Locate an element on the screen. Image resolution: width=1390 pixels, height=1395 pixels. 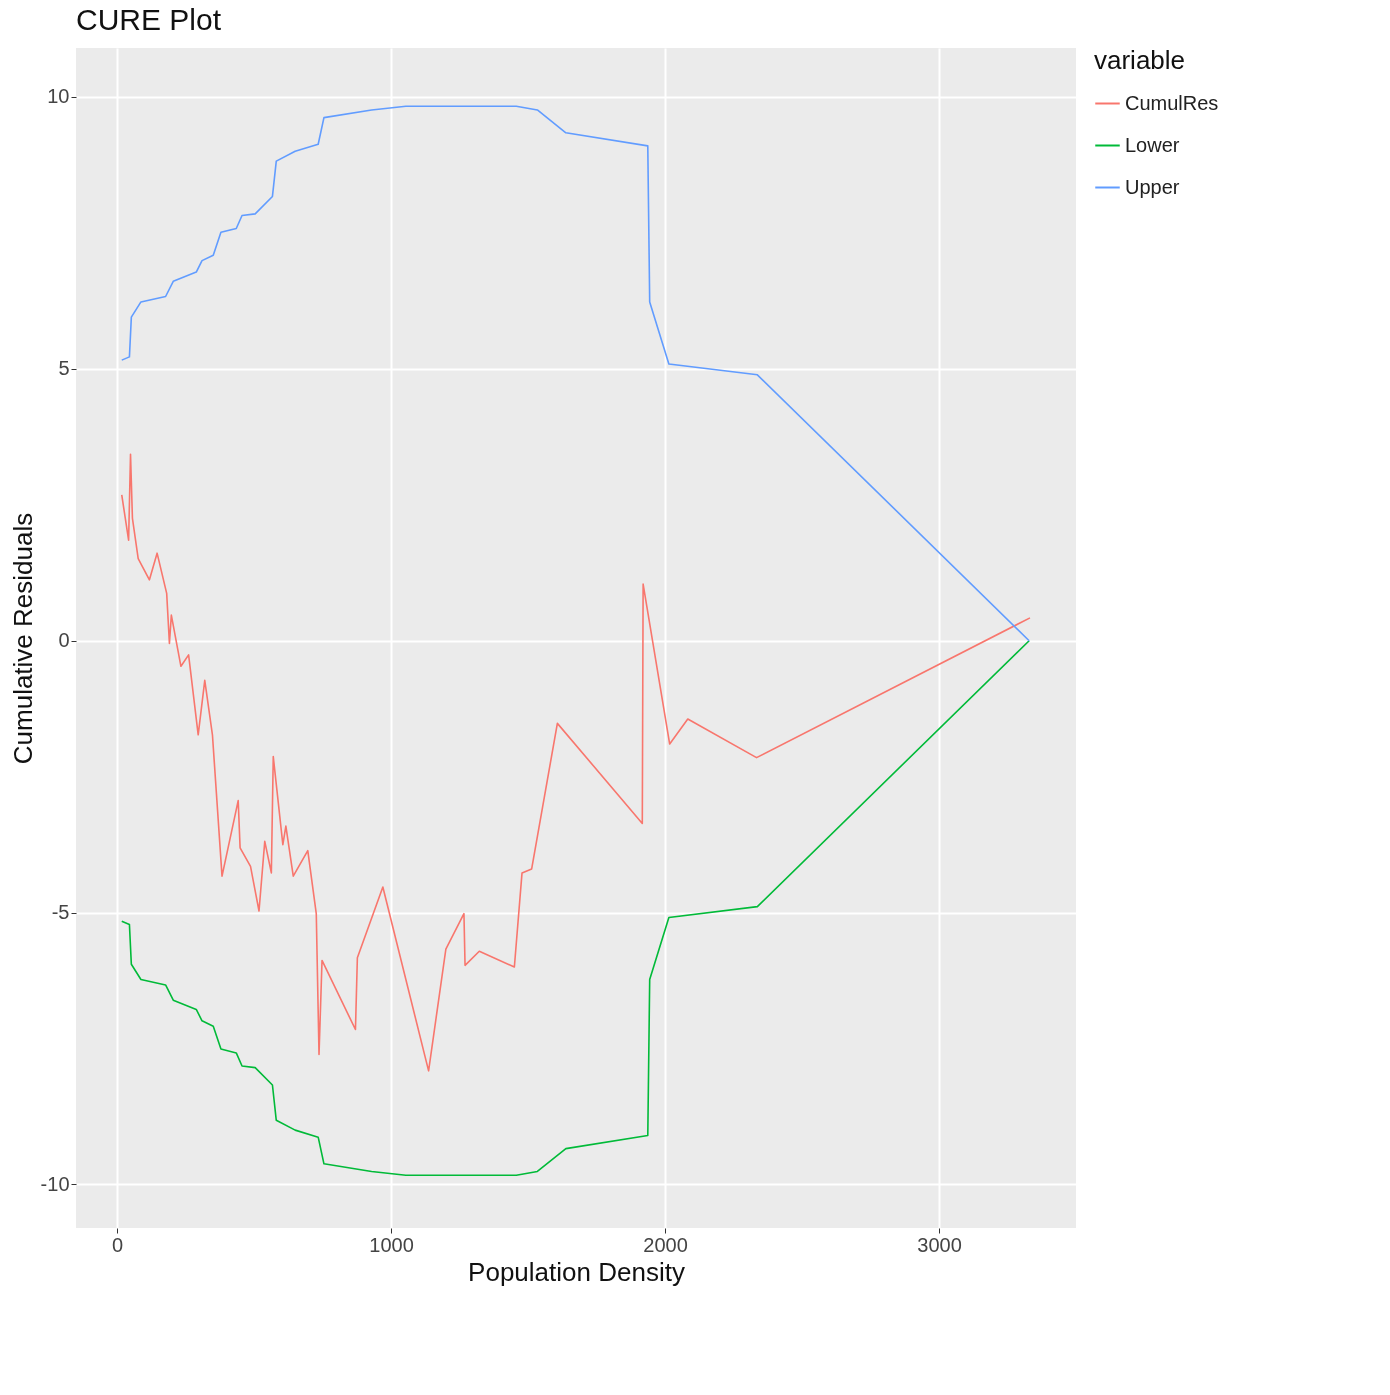
x-tick-label: 0 is located at coordinates (118, 1244).